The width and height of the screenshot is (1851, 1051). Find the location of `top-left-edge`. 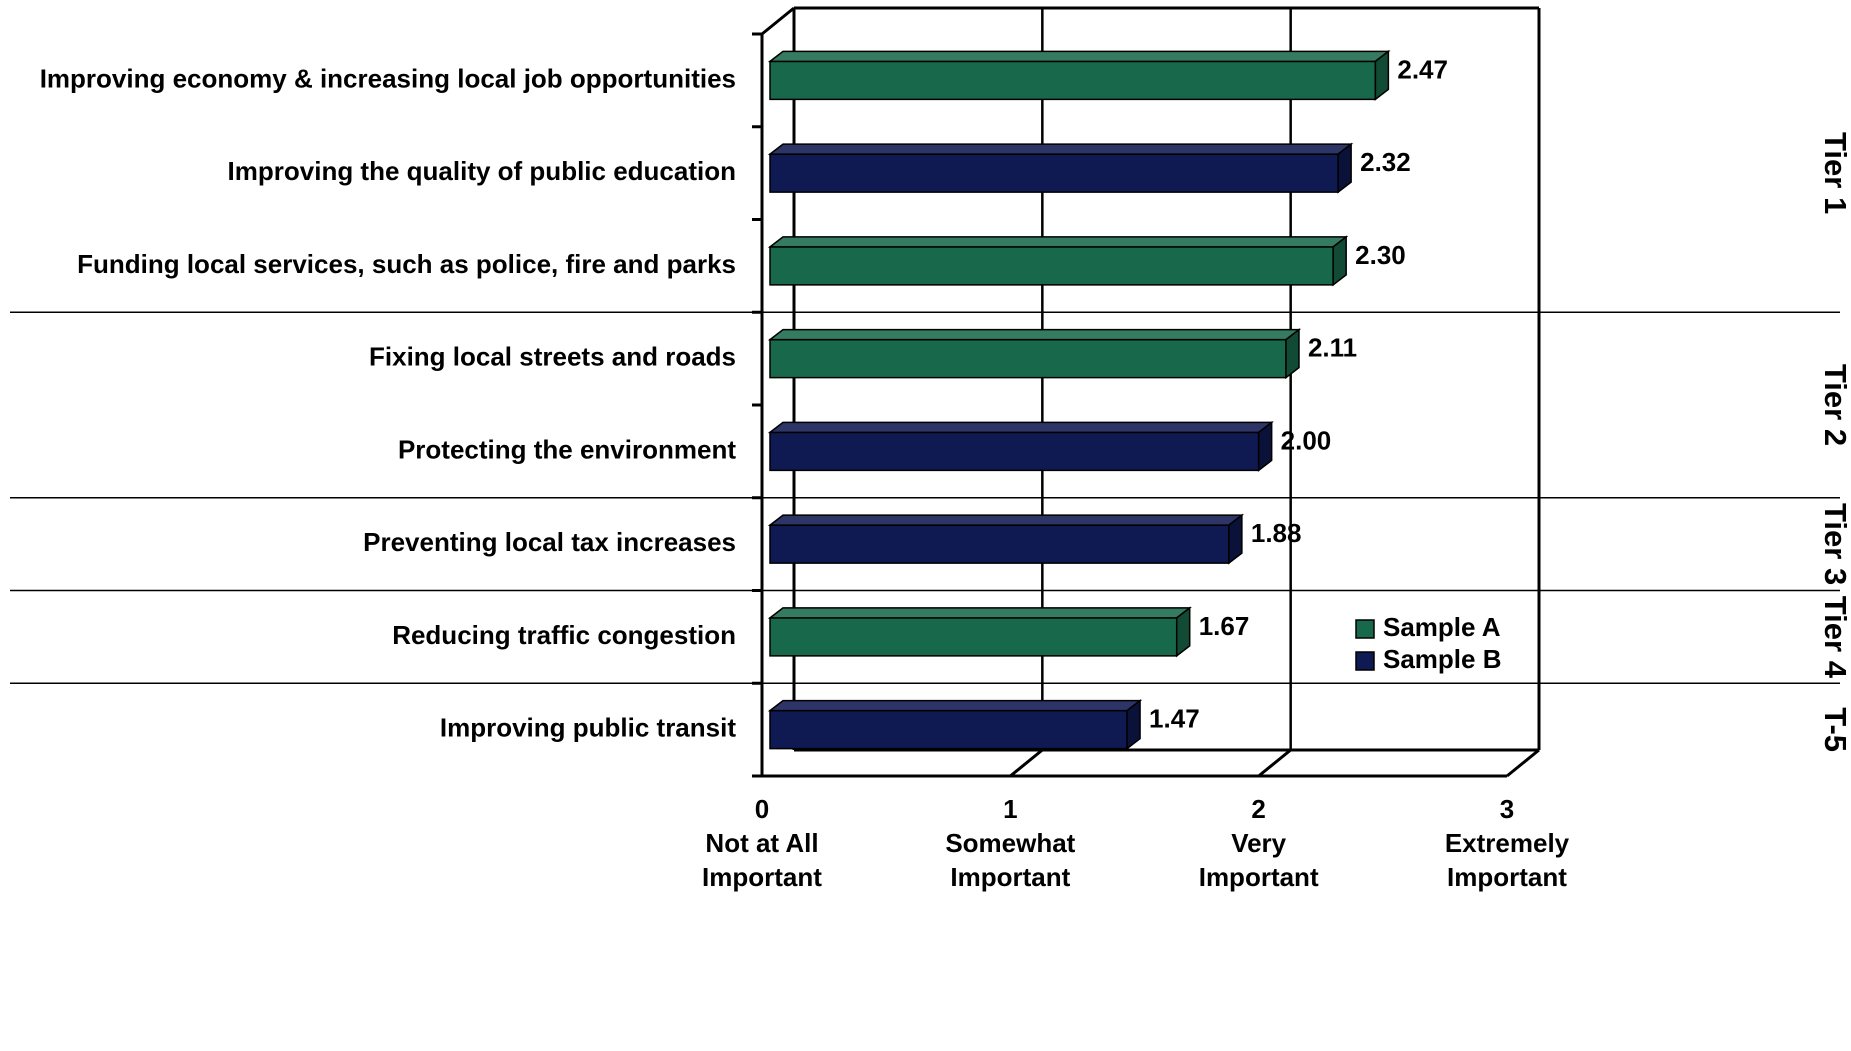

top-left-edge is located at coordinates (778, 21).